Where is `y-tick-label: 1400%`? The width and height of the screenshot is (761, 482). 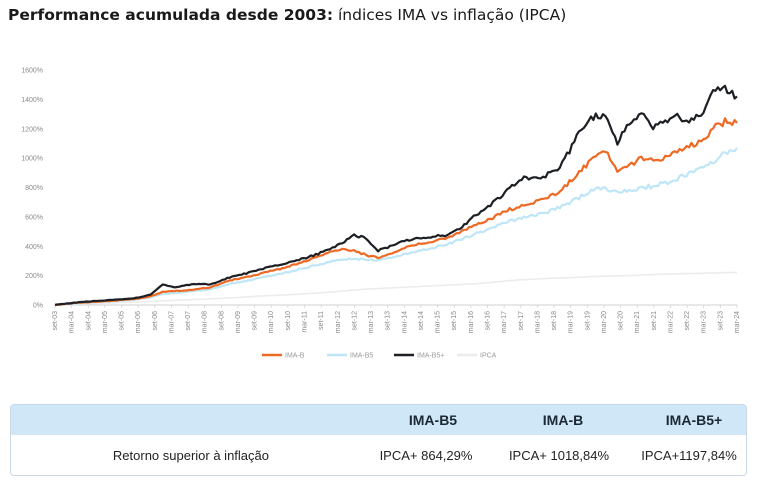
y-tick-label: 1400% is located at coordinates (32, 100).